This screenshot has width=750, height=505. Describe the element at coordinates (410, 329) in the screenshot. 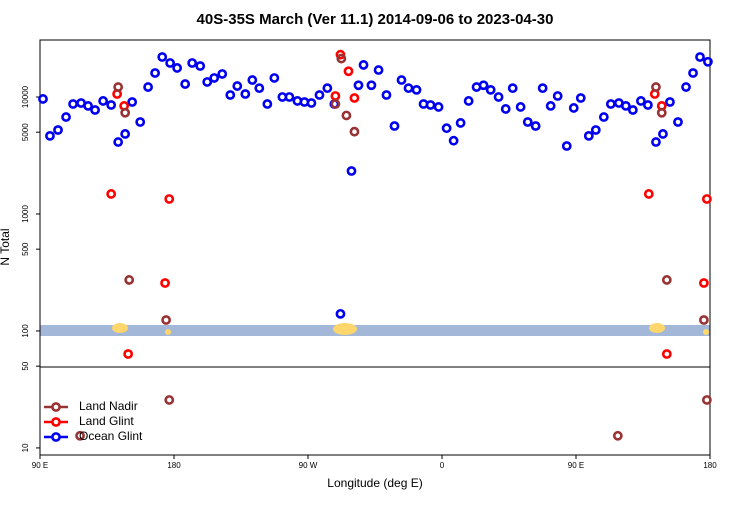

I see `land-blobs` at that location.